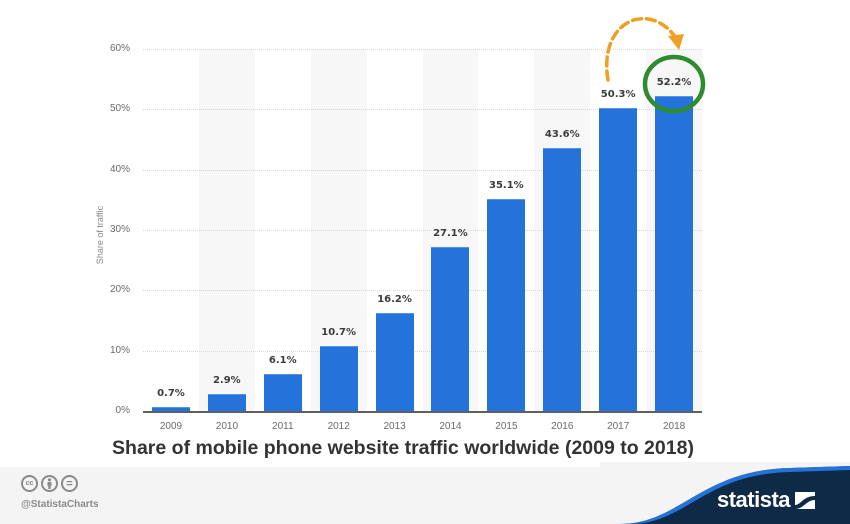 The width and height of the screenshot is (850, 524). Describe the element at coordinates (170, 408) in the screenshot. I see `bar-2009` at that location.